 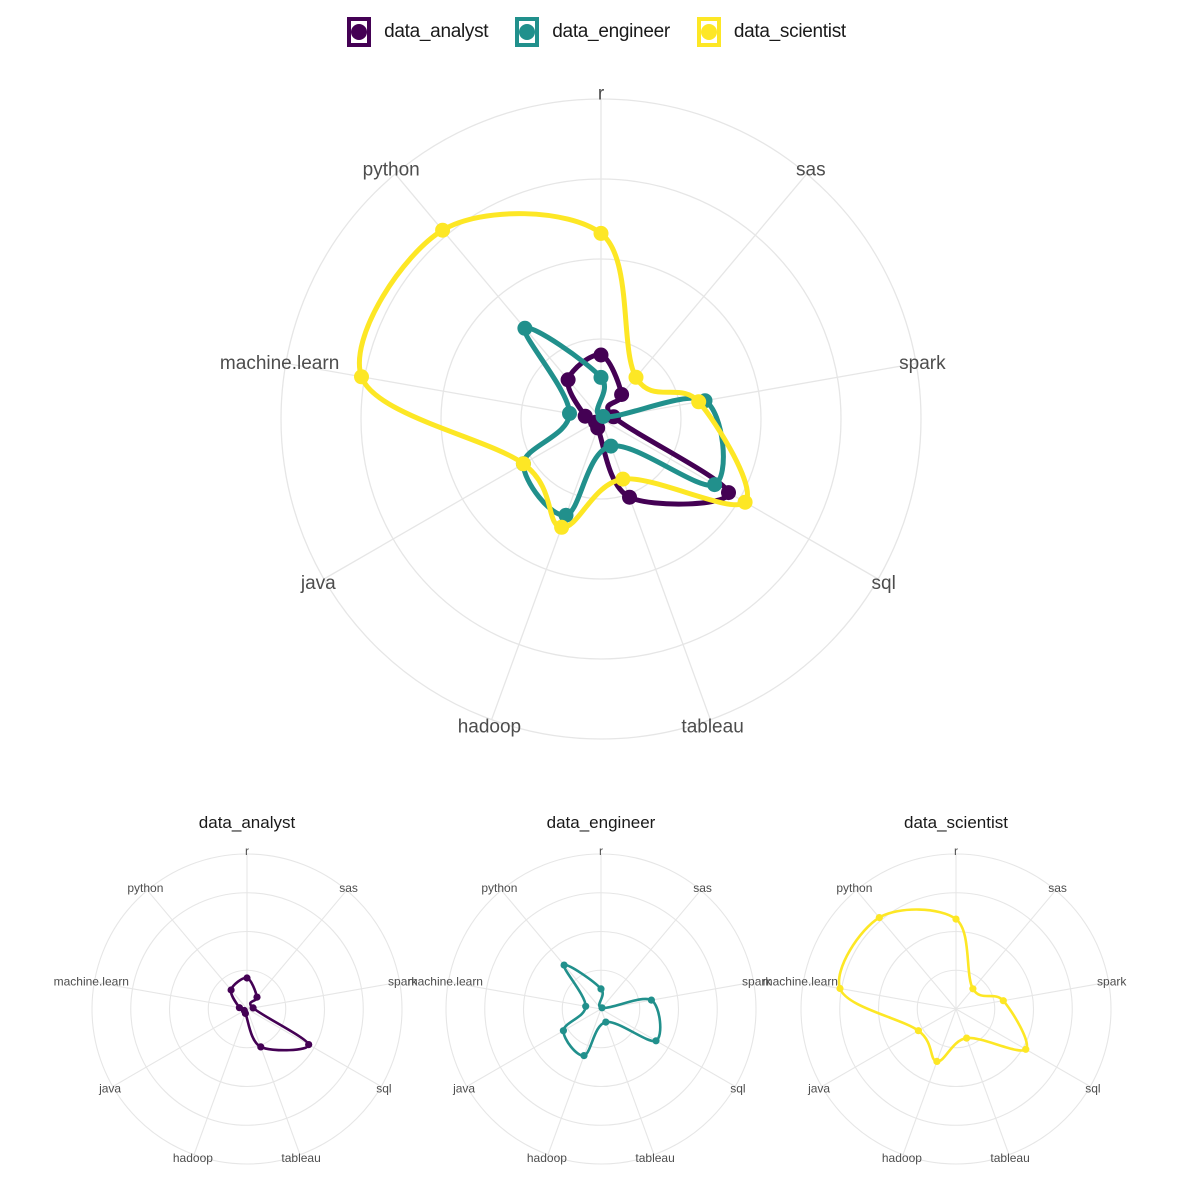 What do you see at coordinates (648, 427) in the screenshot?
I see `series-data-analyst` at bounding box center [648, 427].